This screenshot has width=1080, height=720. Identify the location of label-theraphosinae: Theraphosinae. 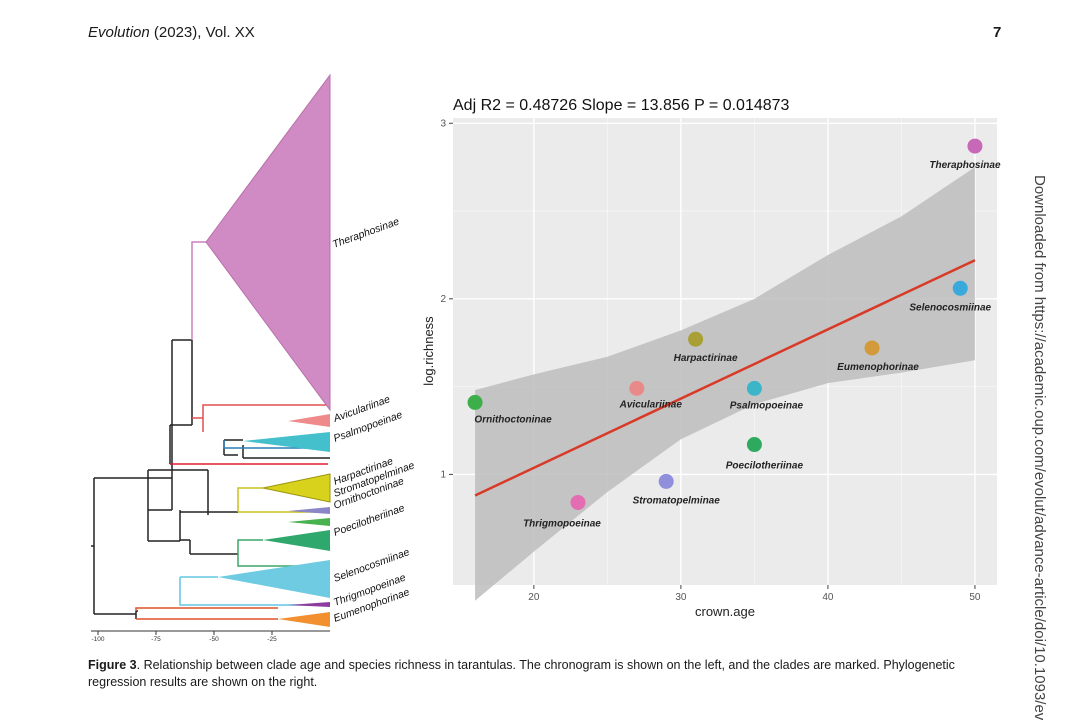
(366, 233).